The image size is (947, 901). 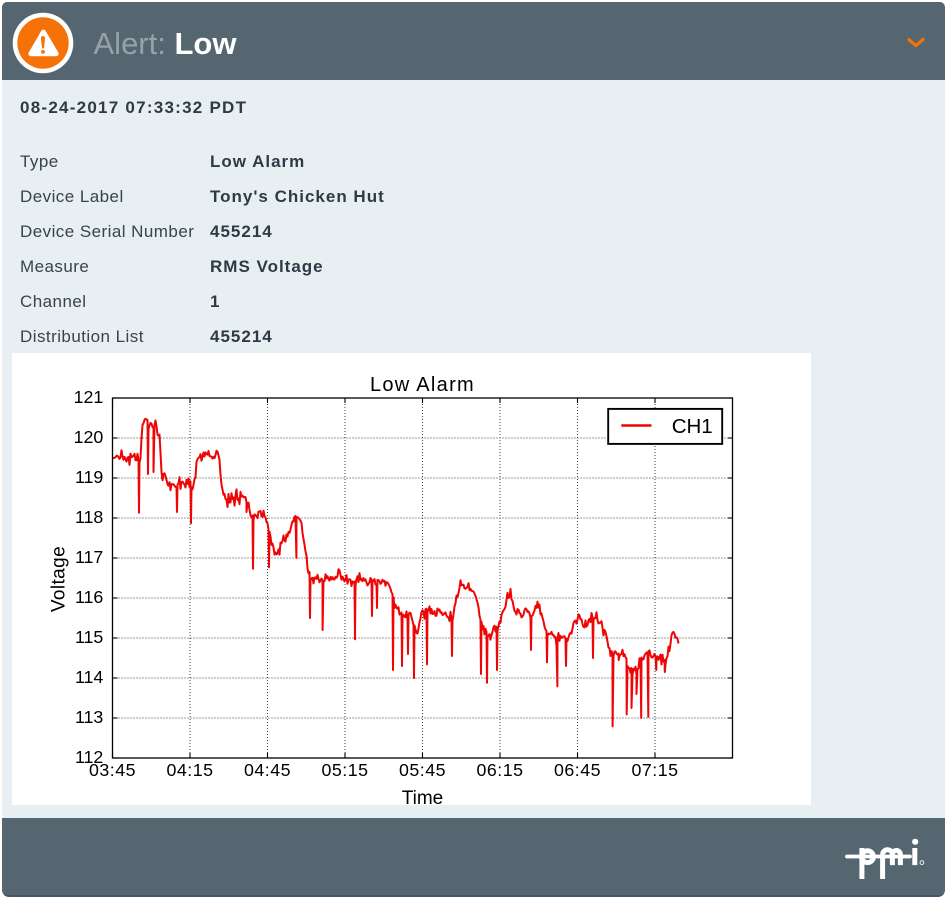 I want to click on svg-text: Time, so click(x=423, y=796).